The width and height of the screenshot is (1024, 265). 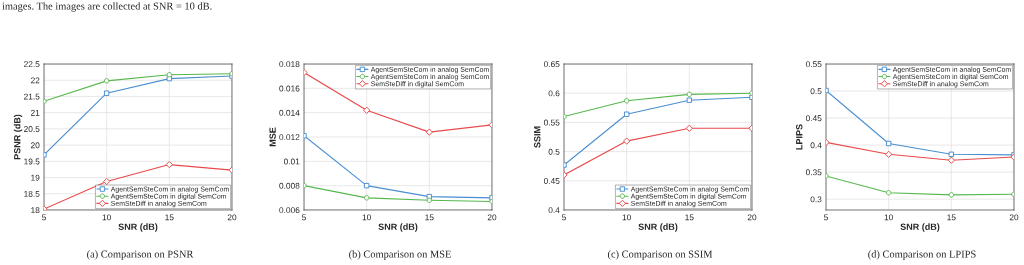 I want to click on y-axis-title: LPIPS, so click(x=799, y=137).